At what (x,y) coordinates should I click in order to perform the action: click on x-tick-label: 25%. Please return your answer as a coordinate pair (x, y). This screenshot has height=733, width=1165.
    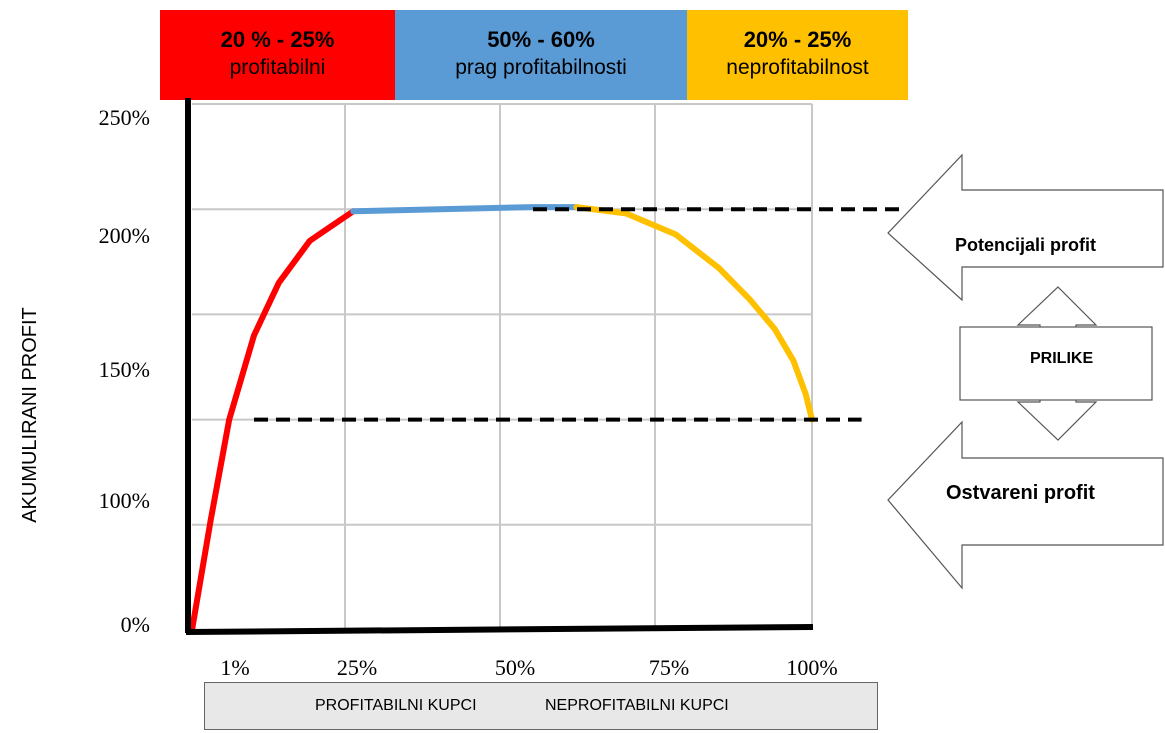
    Looking at the image, I should click on (357, 667).